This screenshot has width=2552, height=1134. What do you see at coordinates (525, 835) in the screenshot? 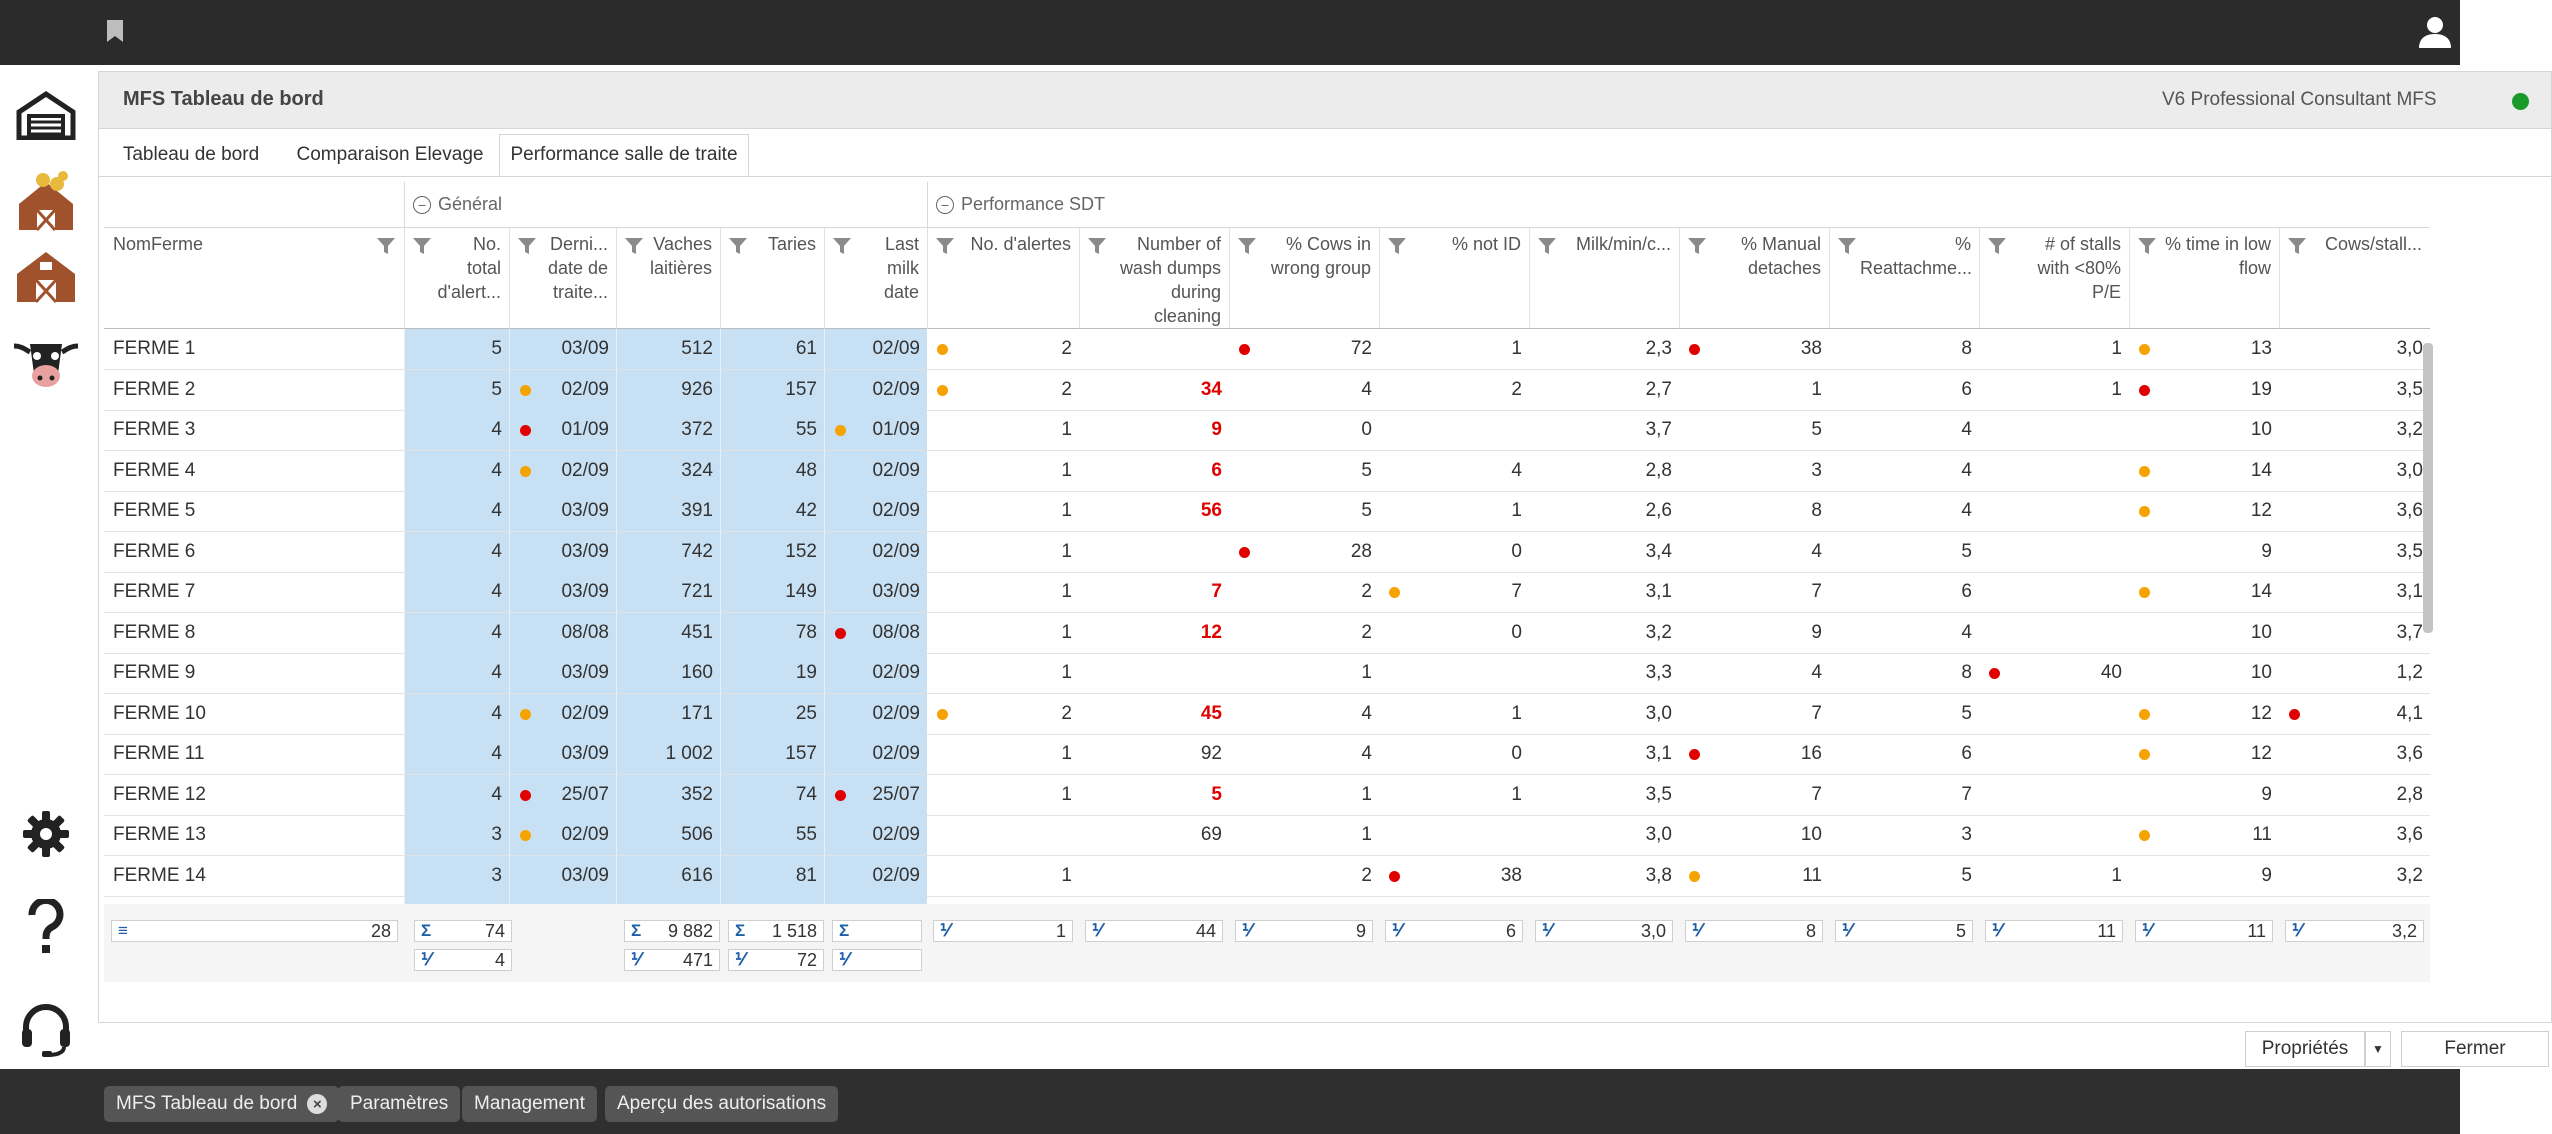
I see `orange-alert-dot` at bounding box center [525, 835].